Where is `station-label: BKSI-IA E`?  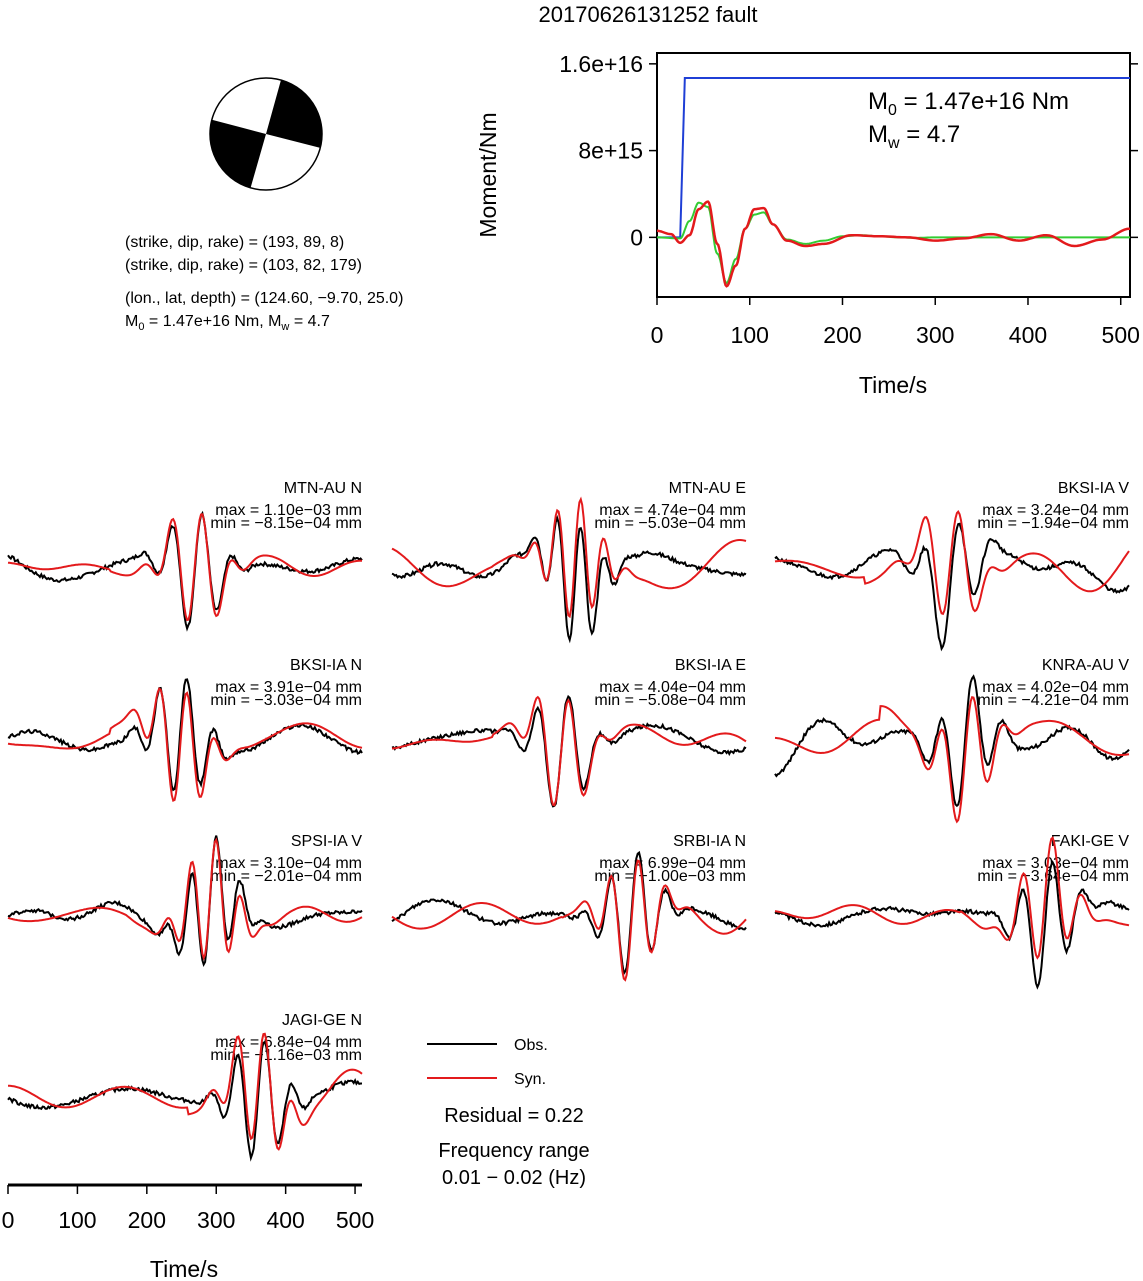
station-label: BKSI-IA E is located at coordinates (710, 665).